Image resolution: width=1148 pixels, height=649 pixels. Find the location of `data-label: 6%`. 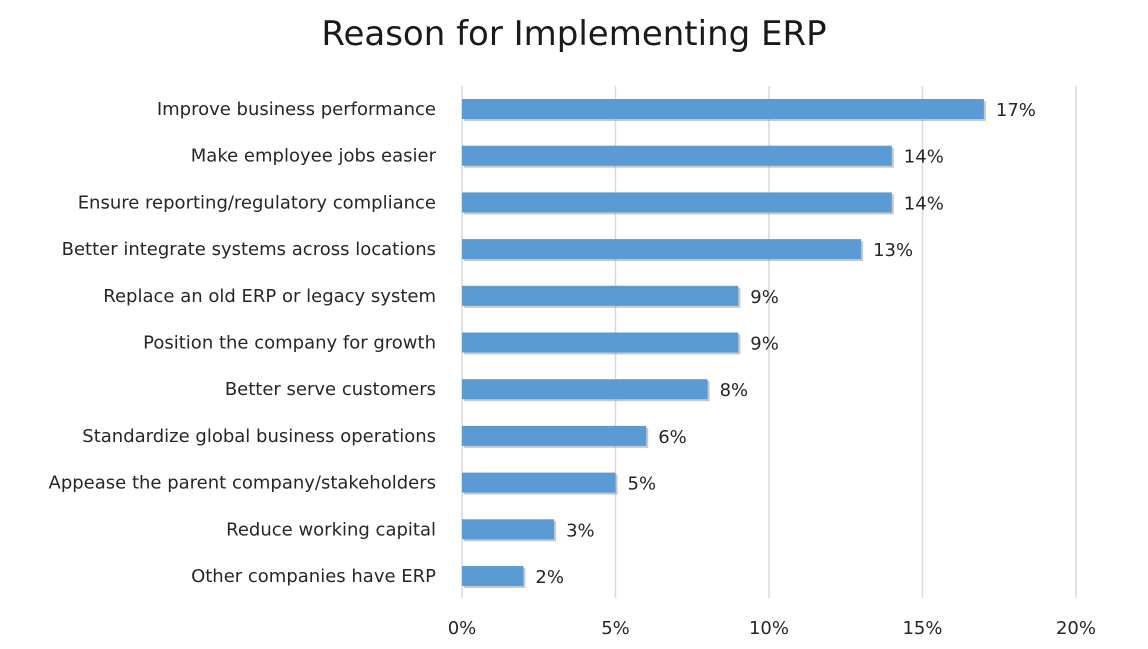

data-label: 6% is located at coordinates (672, 437).